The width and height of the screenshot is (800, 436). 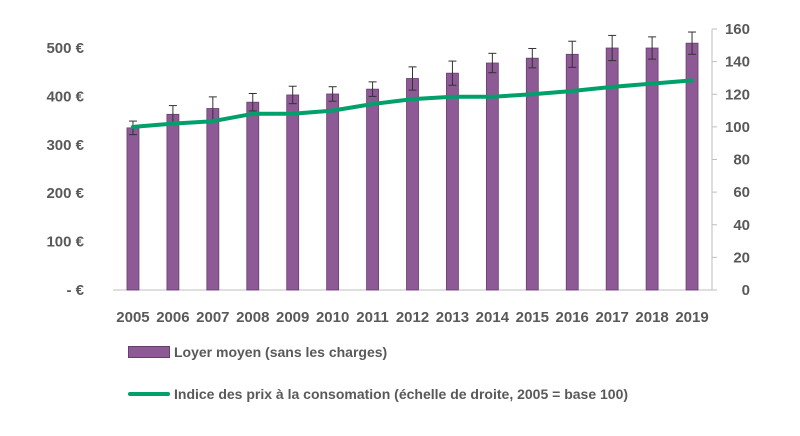 What do you see at coordinates (65, 96) in the screenshot?
I see `y-tick-label: 400 €` at bounding box center [65, 96].